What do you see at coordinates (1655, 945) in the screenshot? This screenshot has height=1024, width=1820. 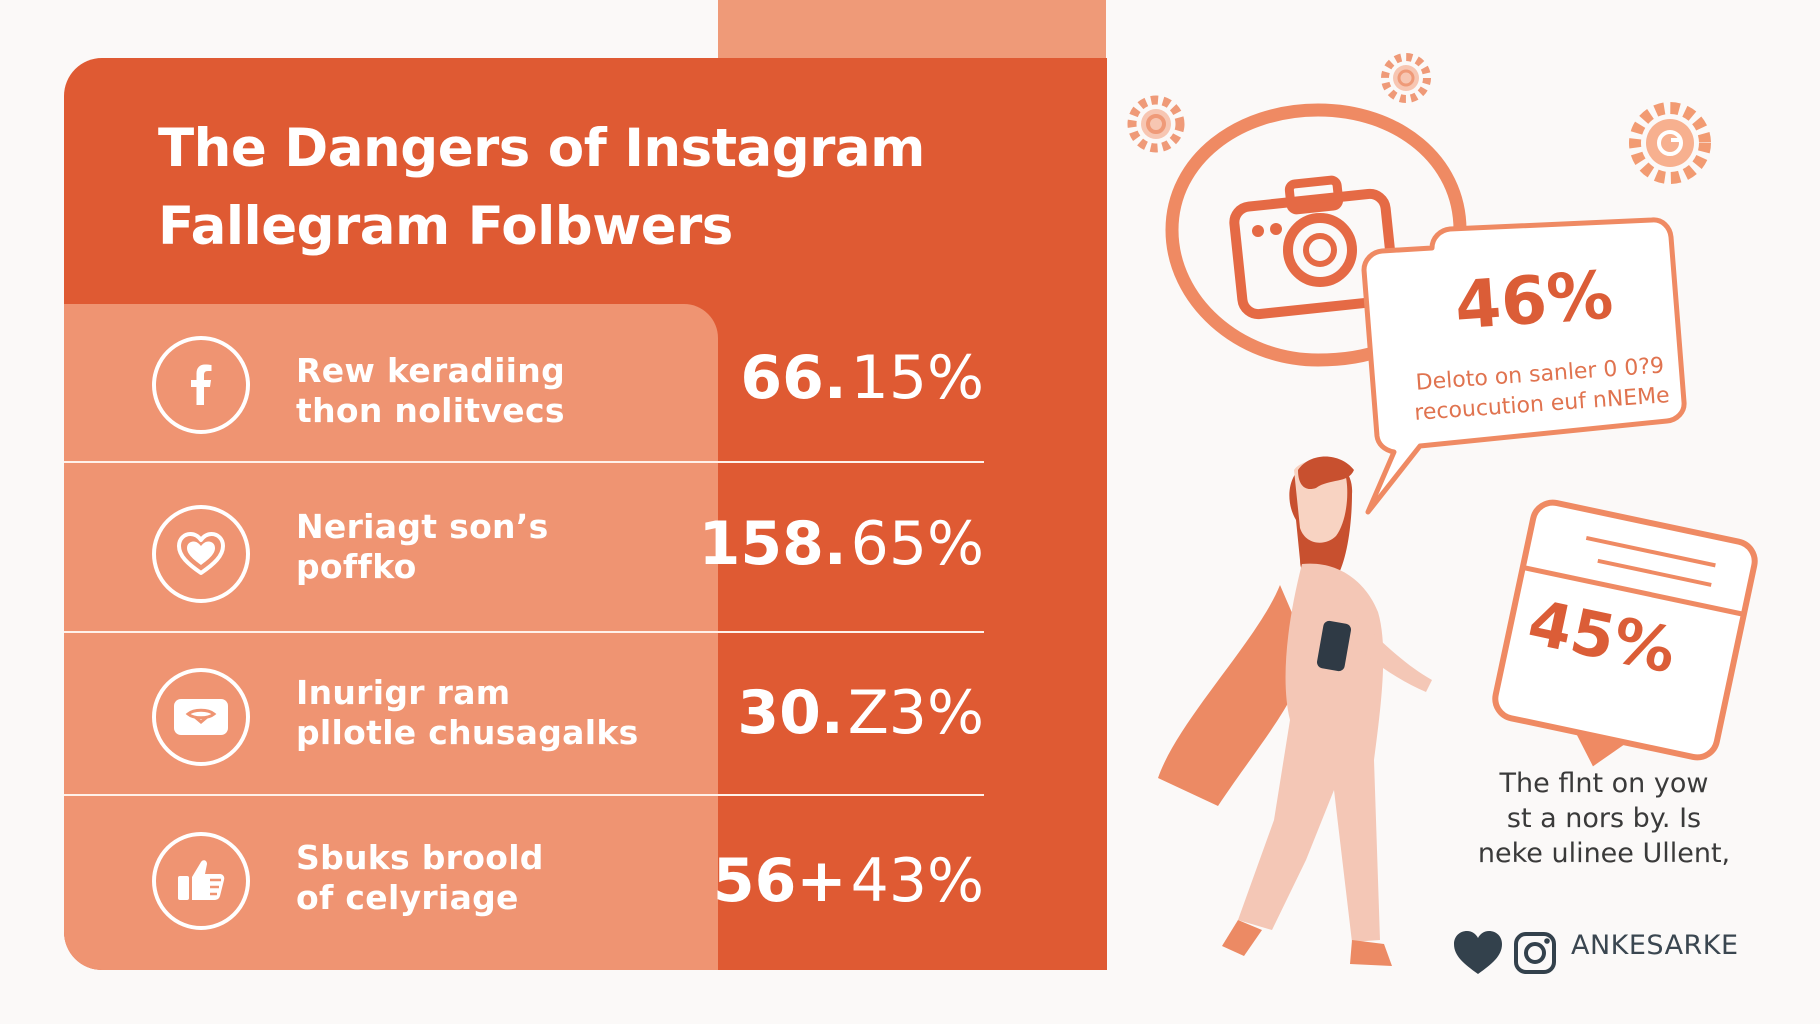 I see `brand-name: ANKESARKE` at bounding box center [1655, 945].